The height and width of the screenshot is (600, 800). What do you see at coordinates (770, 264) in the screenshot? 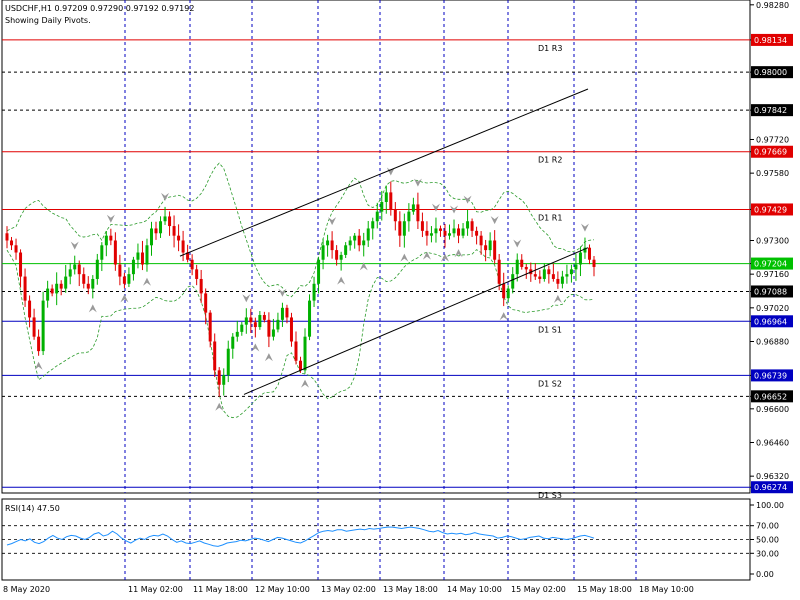
I see `price-tag-label: 0.97204` at bounding box center [770, 264].